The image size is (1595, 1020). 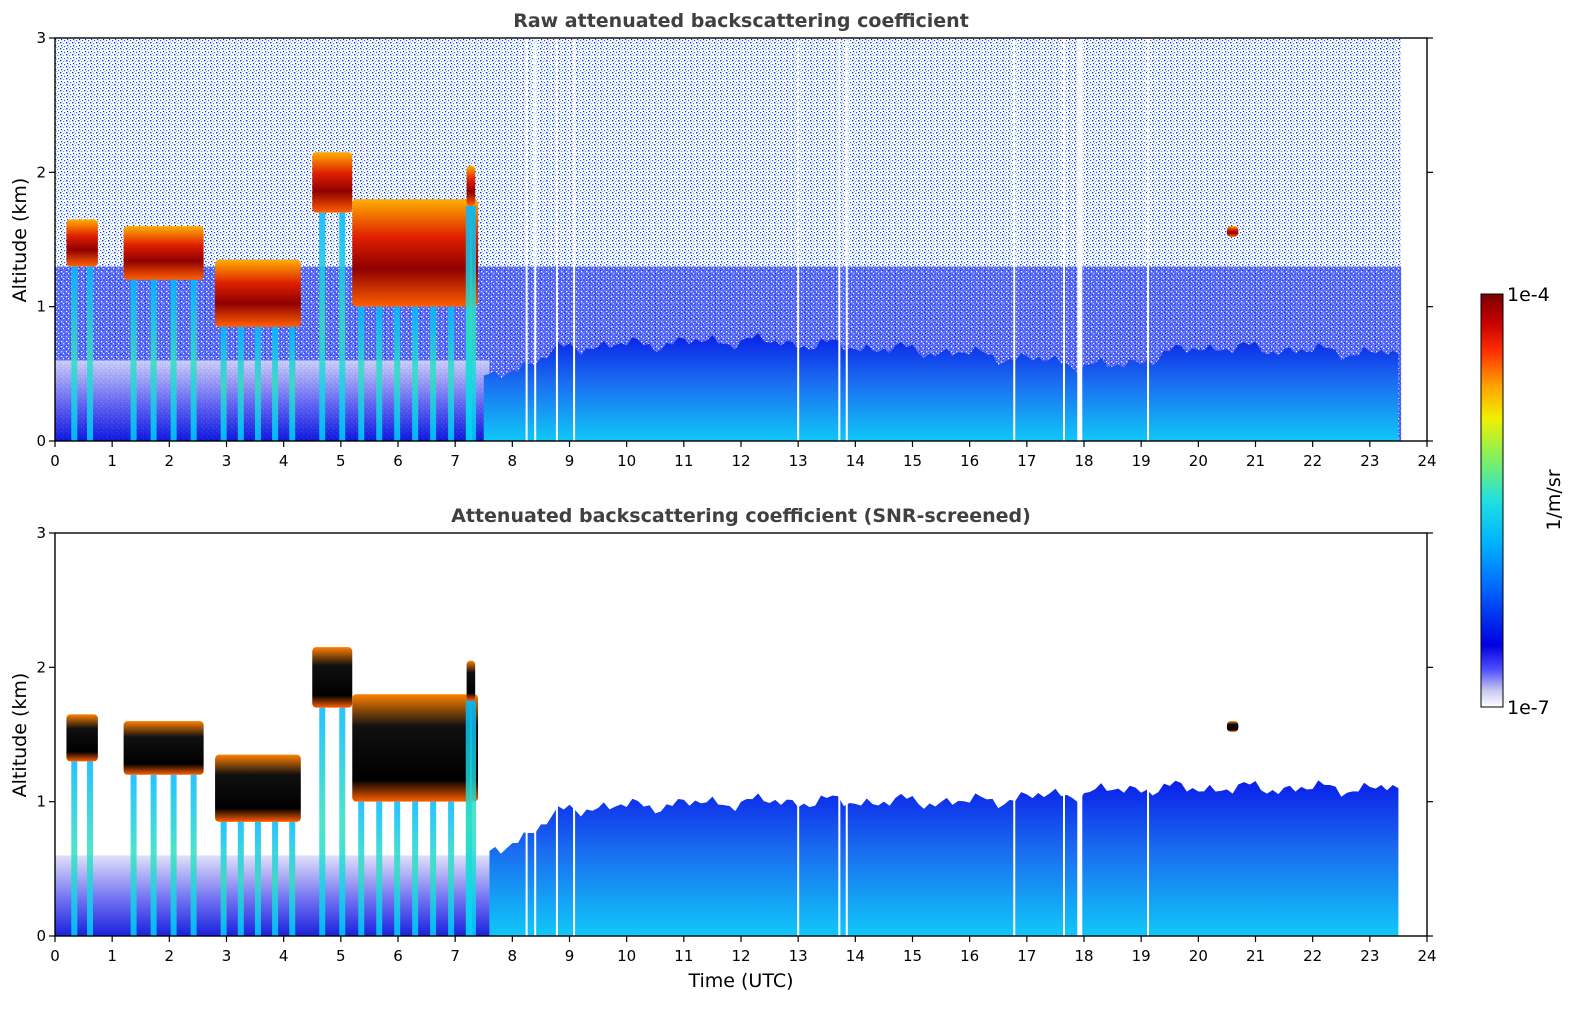 What do you see at coordinates (740, 981) in the screenshot?
I see `panel-screened-x-label: Time (UTC)` at bounding box center [740, 981].